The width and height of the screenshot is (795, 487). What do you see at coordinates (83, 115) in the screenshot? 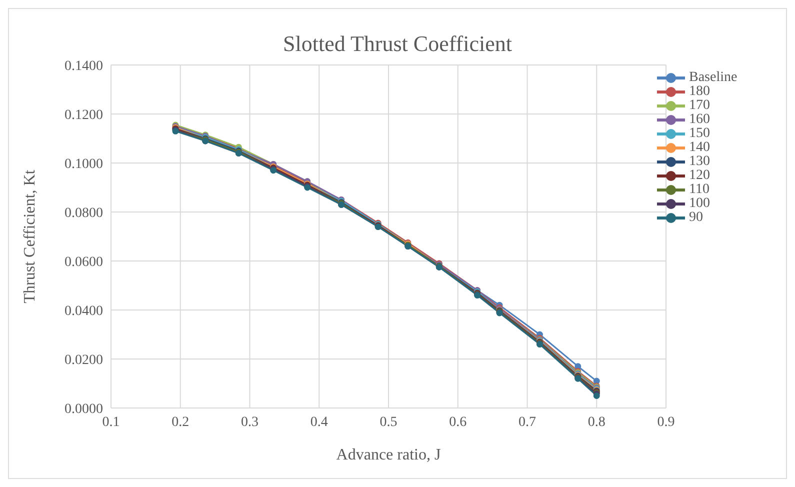
I see `y-tick-label: 0.1200` at bounding box center [83, 115].